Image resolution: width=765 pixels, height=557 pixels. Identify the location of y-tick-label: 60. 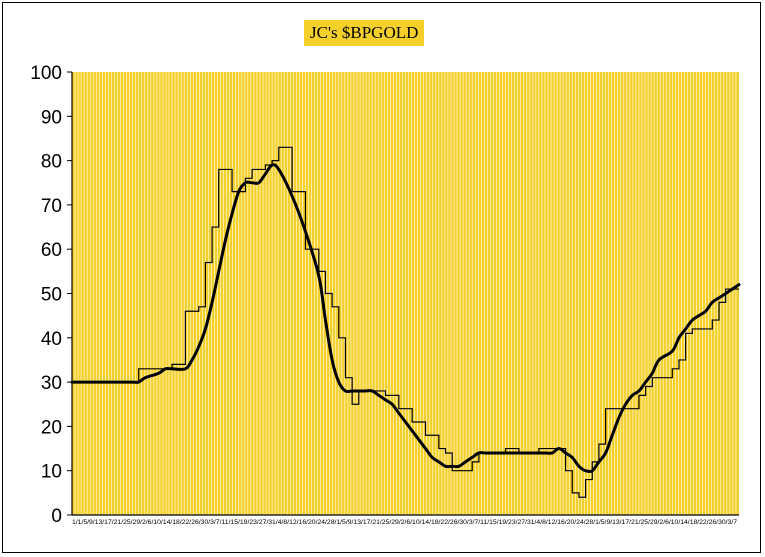
(51, 250).